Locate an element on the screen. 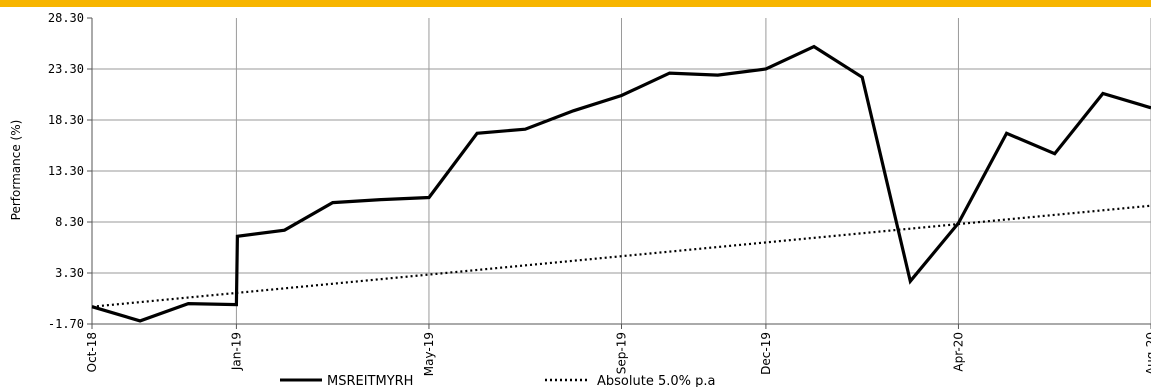 This screenshot has height=387, width=1151. legend-label-absolute: Absolute 5.0% p.a is located at coordinates (656, 380).